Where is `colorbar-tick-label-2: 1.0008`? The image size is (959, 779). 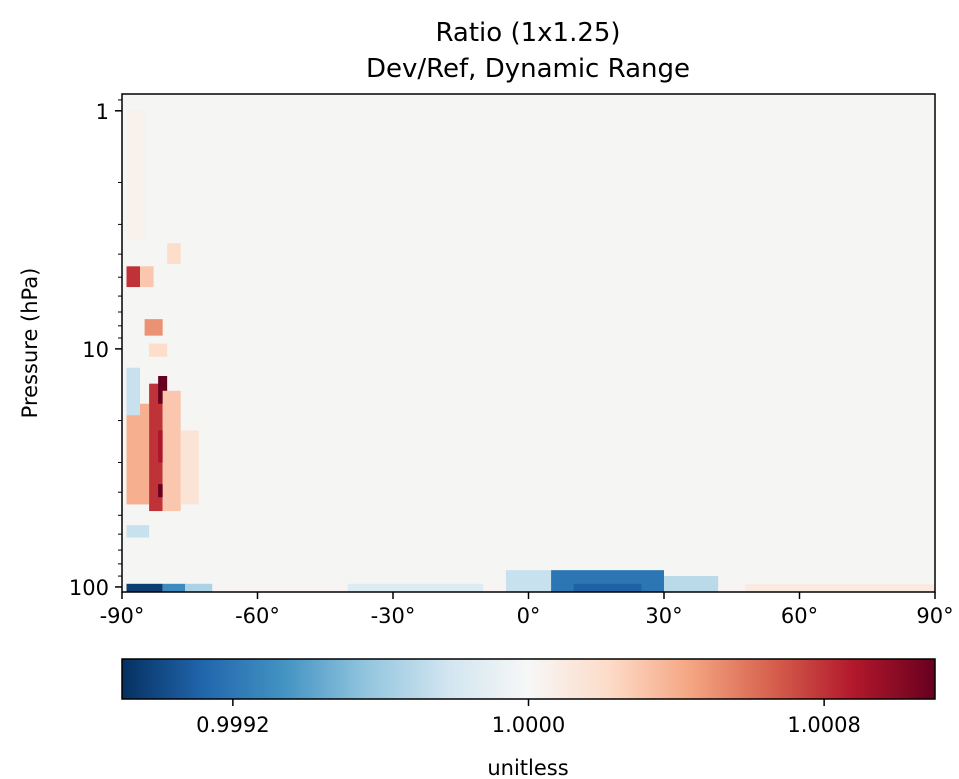
colorbar-tick-label-2: 1.0008 is located at coordinates (823, 725).